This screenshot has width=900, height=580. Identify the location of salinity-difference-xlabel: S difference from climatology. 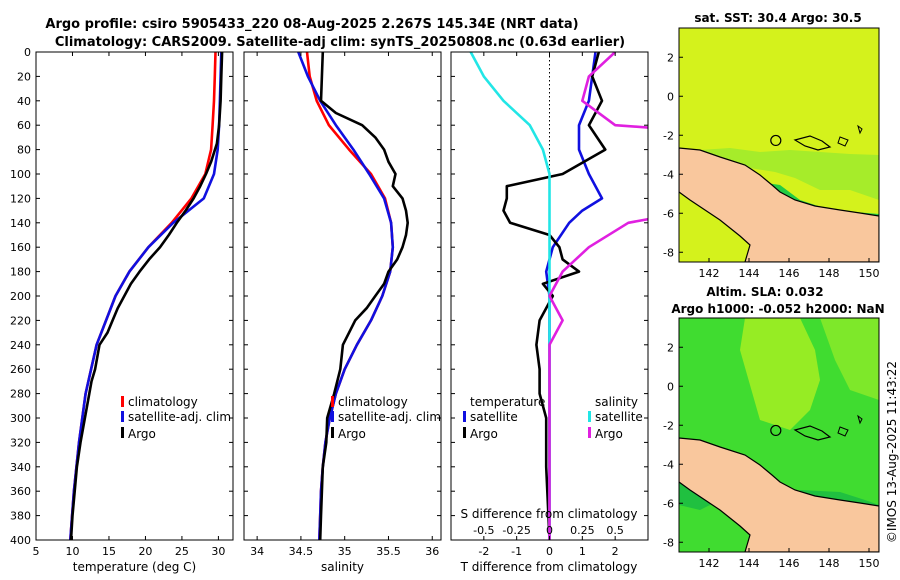
(549, 514).